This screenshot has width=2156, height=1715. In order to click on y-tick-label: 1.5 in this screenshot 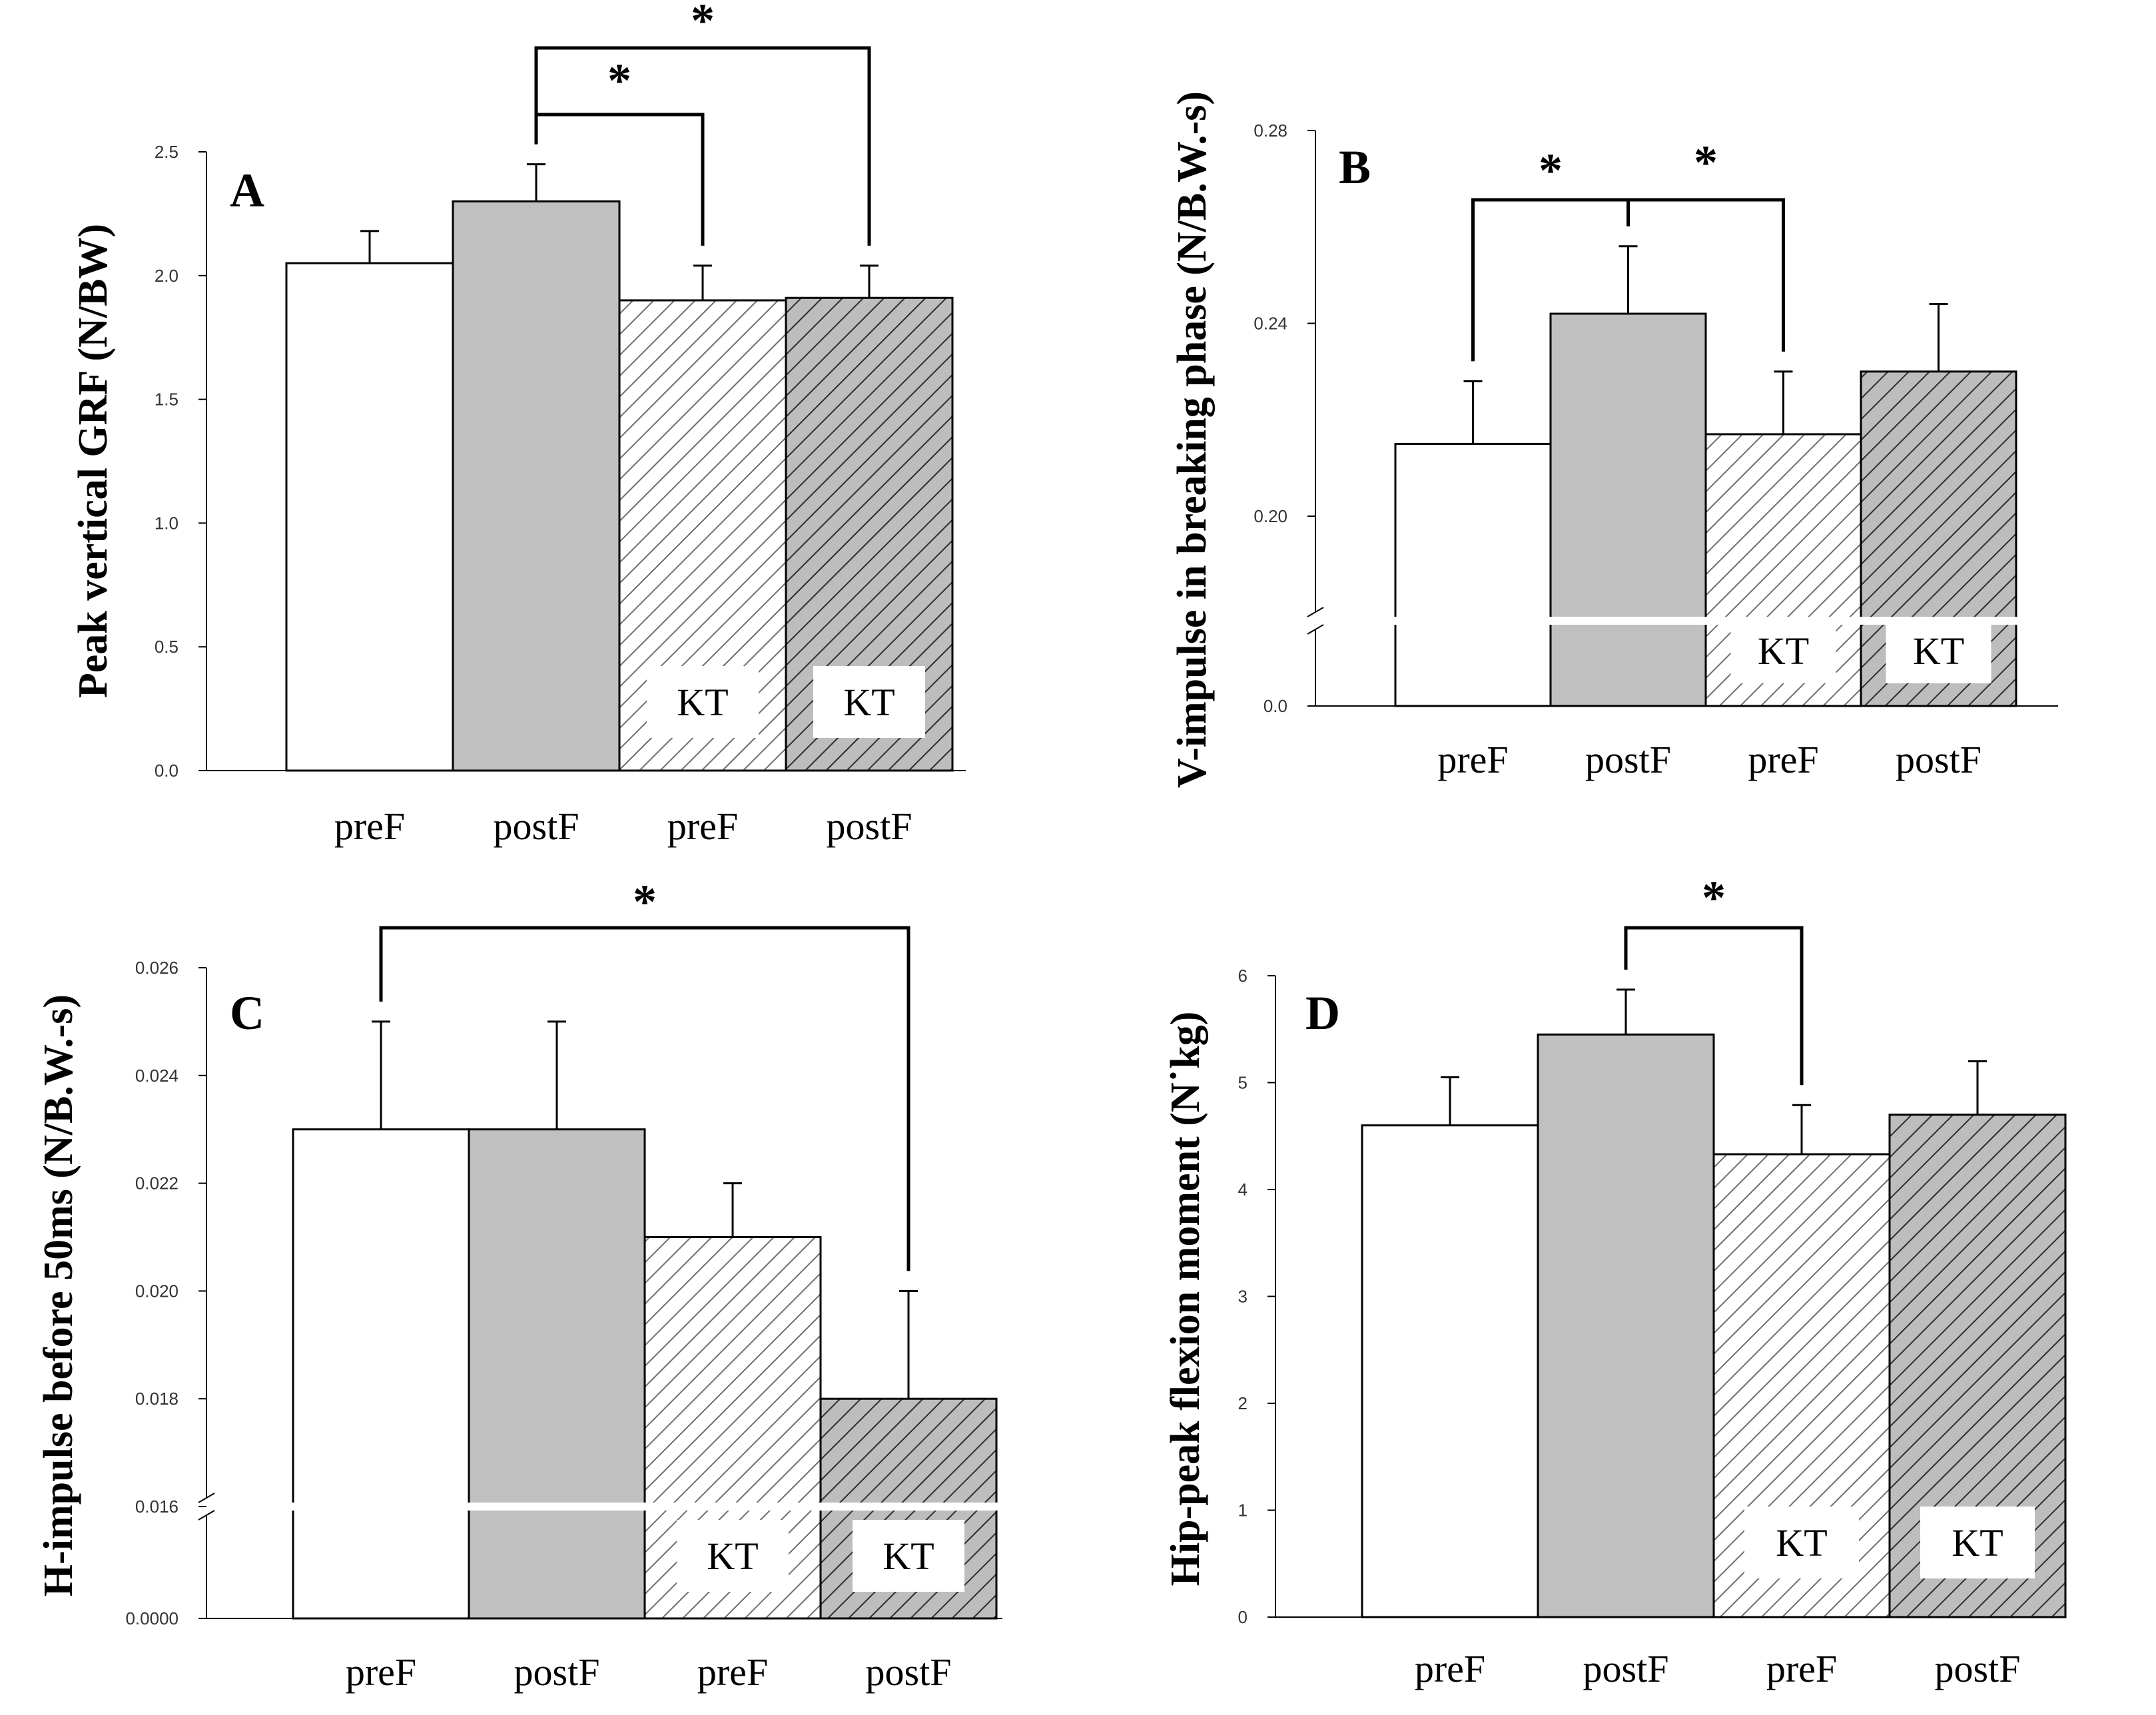, I will do `click(167, 400)`.